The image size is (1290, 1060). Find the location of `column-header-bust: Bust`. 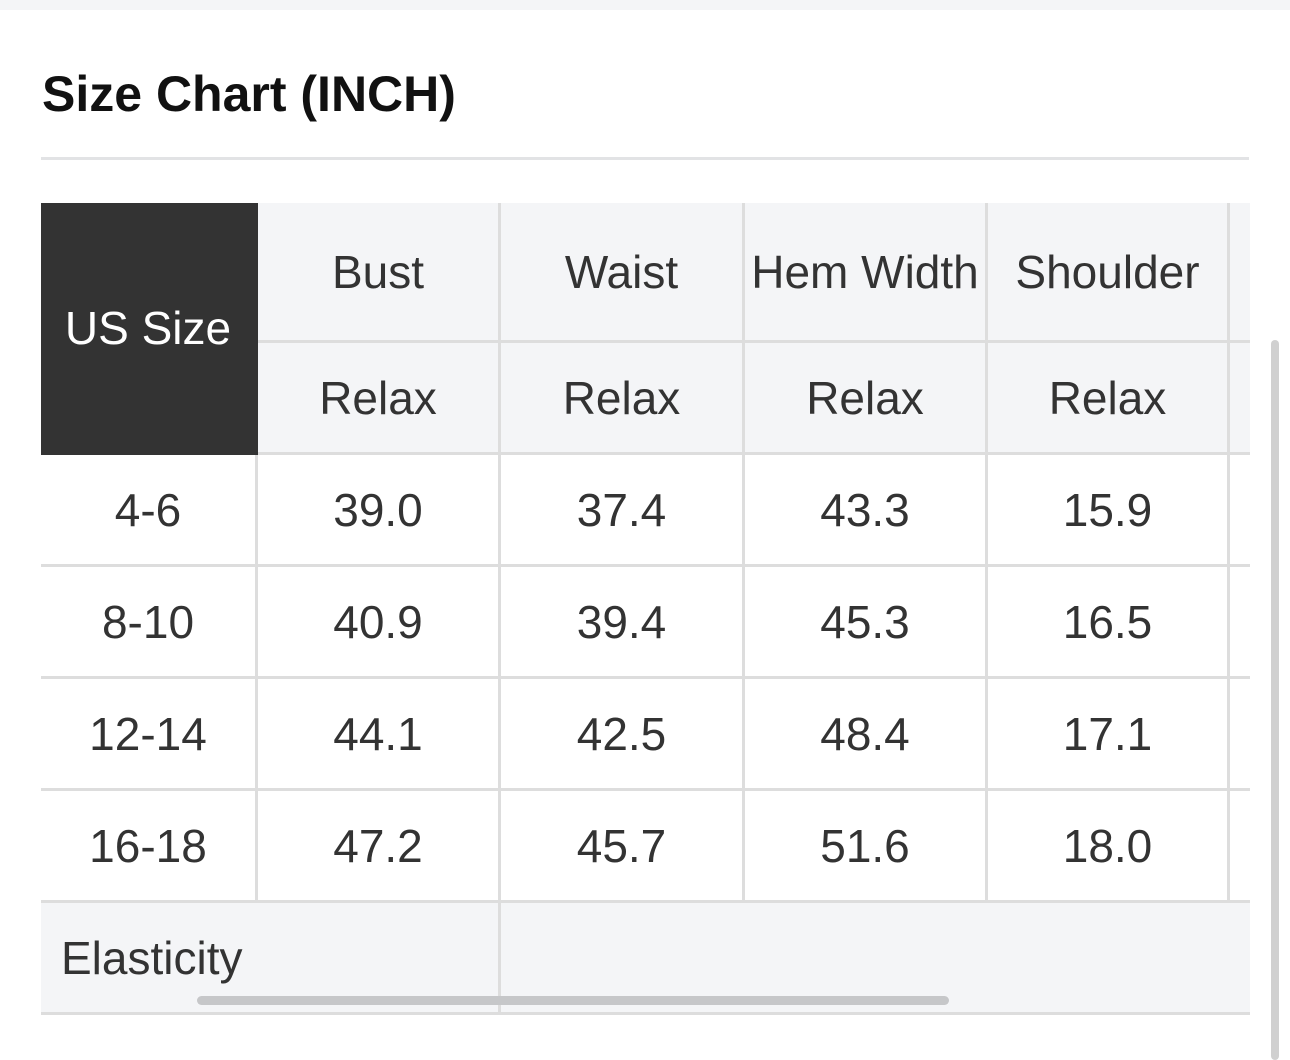

column-header-bust: Bust is located at coordinates (379, 273).